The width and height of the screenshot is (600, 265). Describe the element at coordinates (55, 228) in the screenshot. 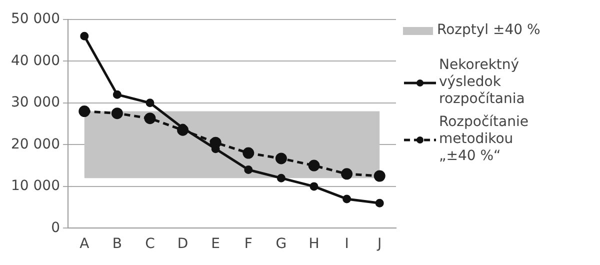

I see `y-tick-label: 0` at that location.